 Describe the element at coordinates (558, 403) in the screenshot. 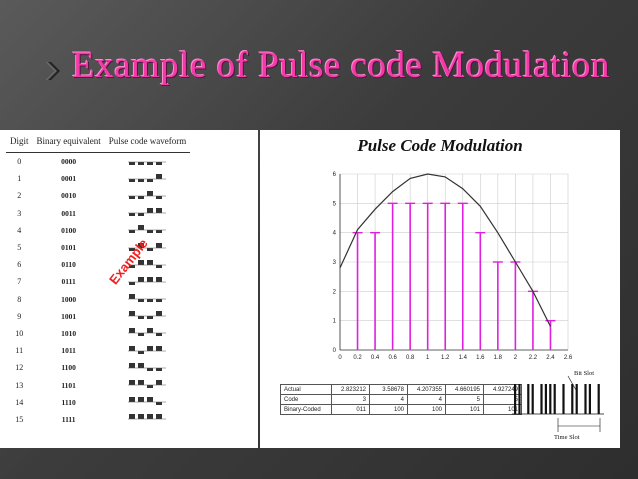

I see `bit-diagram` at that location.